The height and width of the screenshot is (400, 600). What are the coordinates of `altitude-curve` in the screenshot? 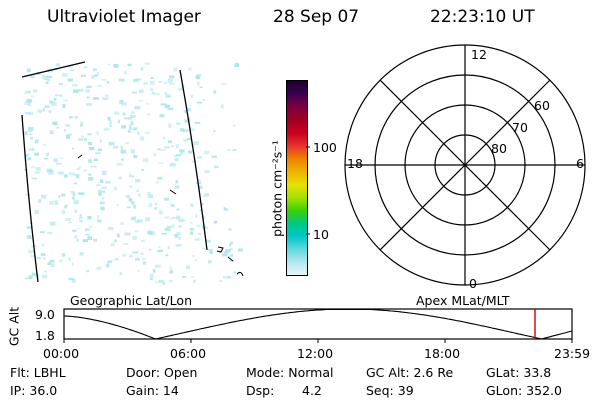 It's located at (318, 324).